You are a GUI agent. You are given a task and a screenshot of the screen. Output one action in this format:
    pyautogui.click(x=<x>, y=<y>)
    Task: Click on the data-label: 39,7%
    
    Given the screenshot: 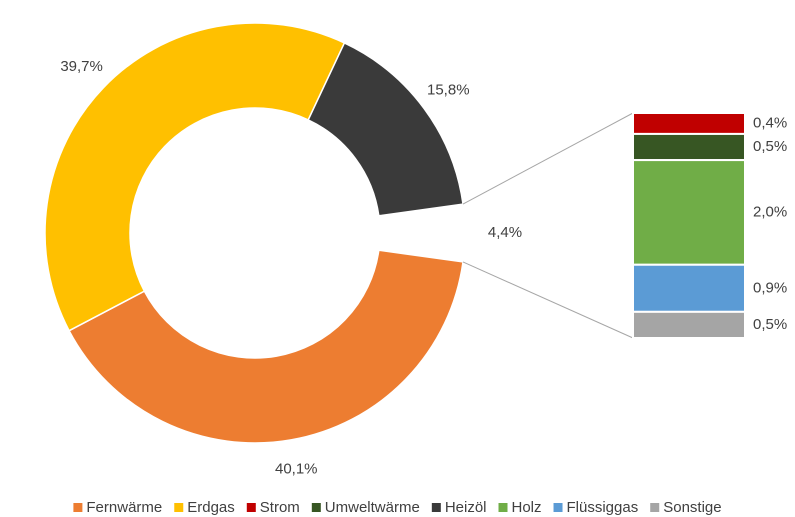 What is the action you would take?
    pyautogui.click(x=81, y=66)
    